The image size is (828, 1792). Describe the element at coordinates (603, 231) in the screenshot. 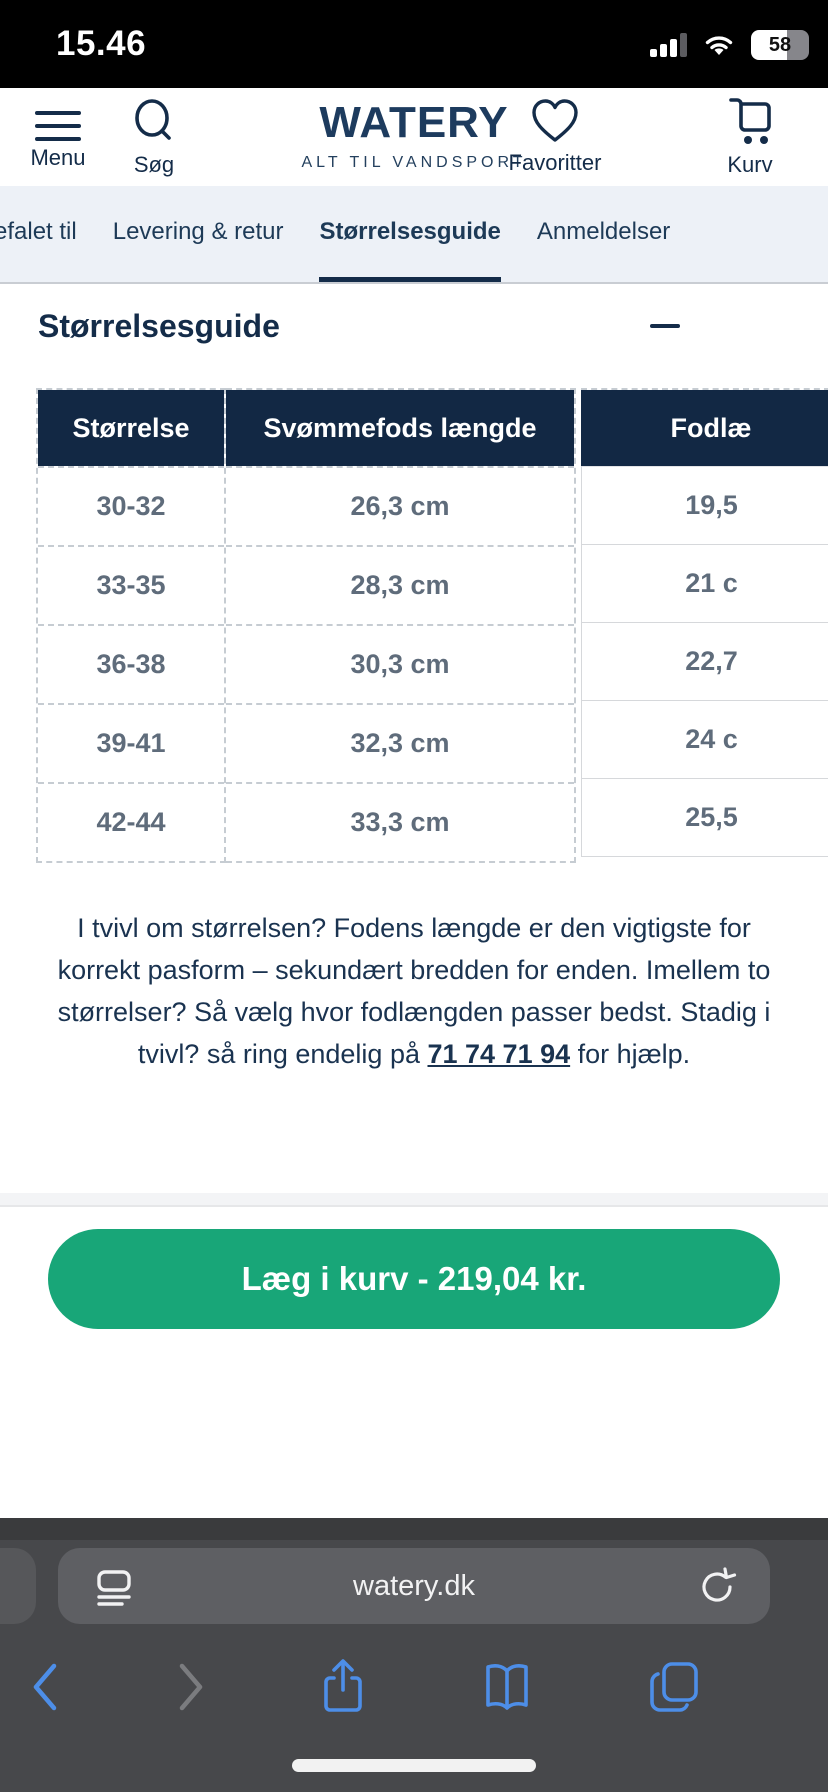

I see `tab-3: Anmeldelser` at that location.